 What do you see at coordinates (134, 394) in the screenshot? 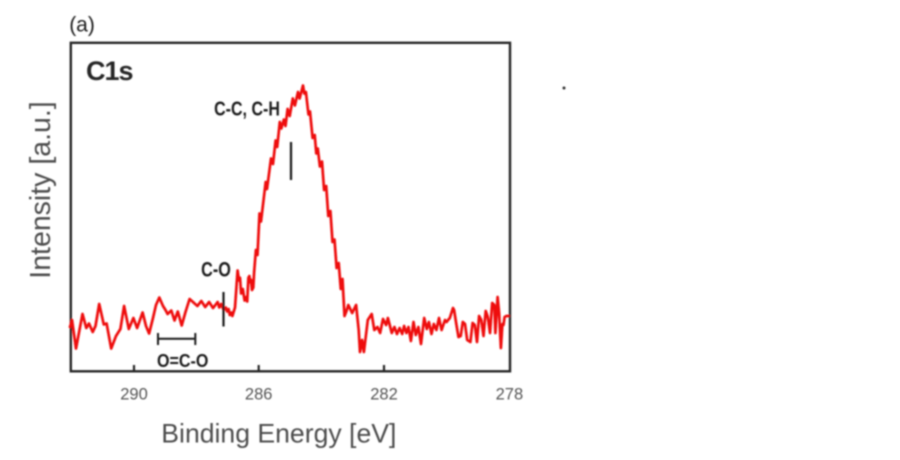
I see `svg-text: 290` at bounding box center [134, 394].